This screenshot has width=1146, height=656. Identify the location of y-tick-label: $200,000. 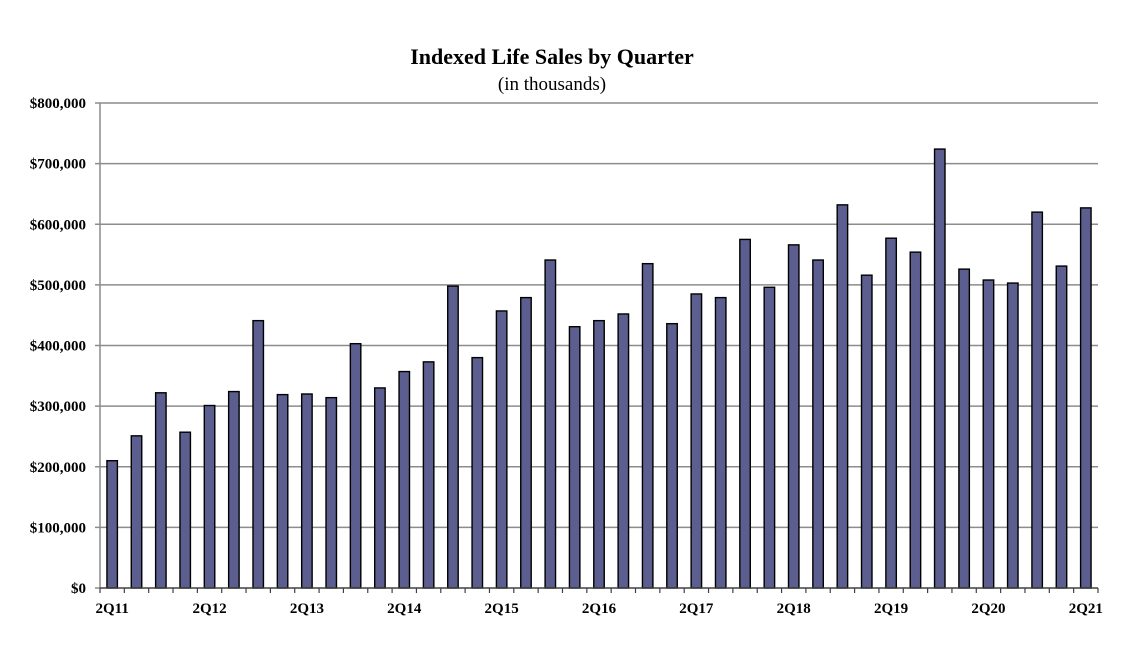
(58, 468).